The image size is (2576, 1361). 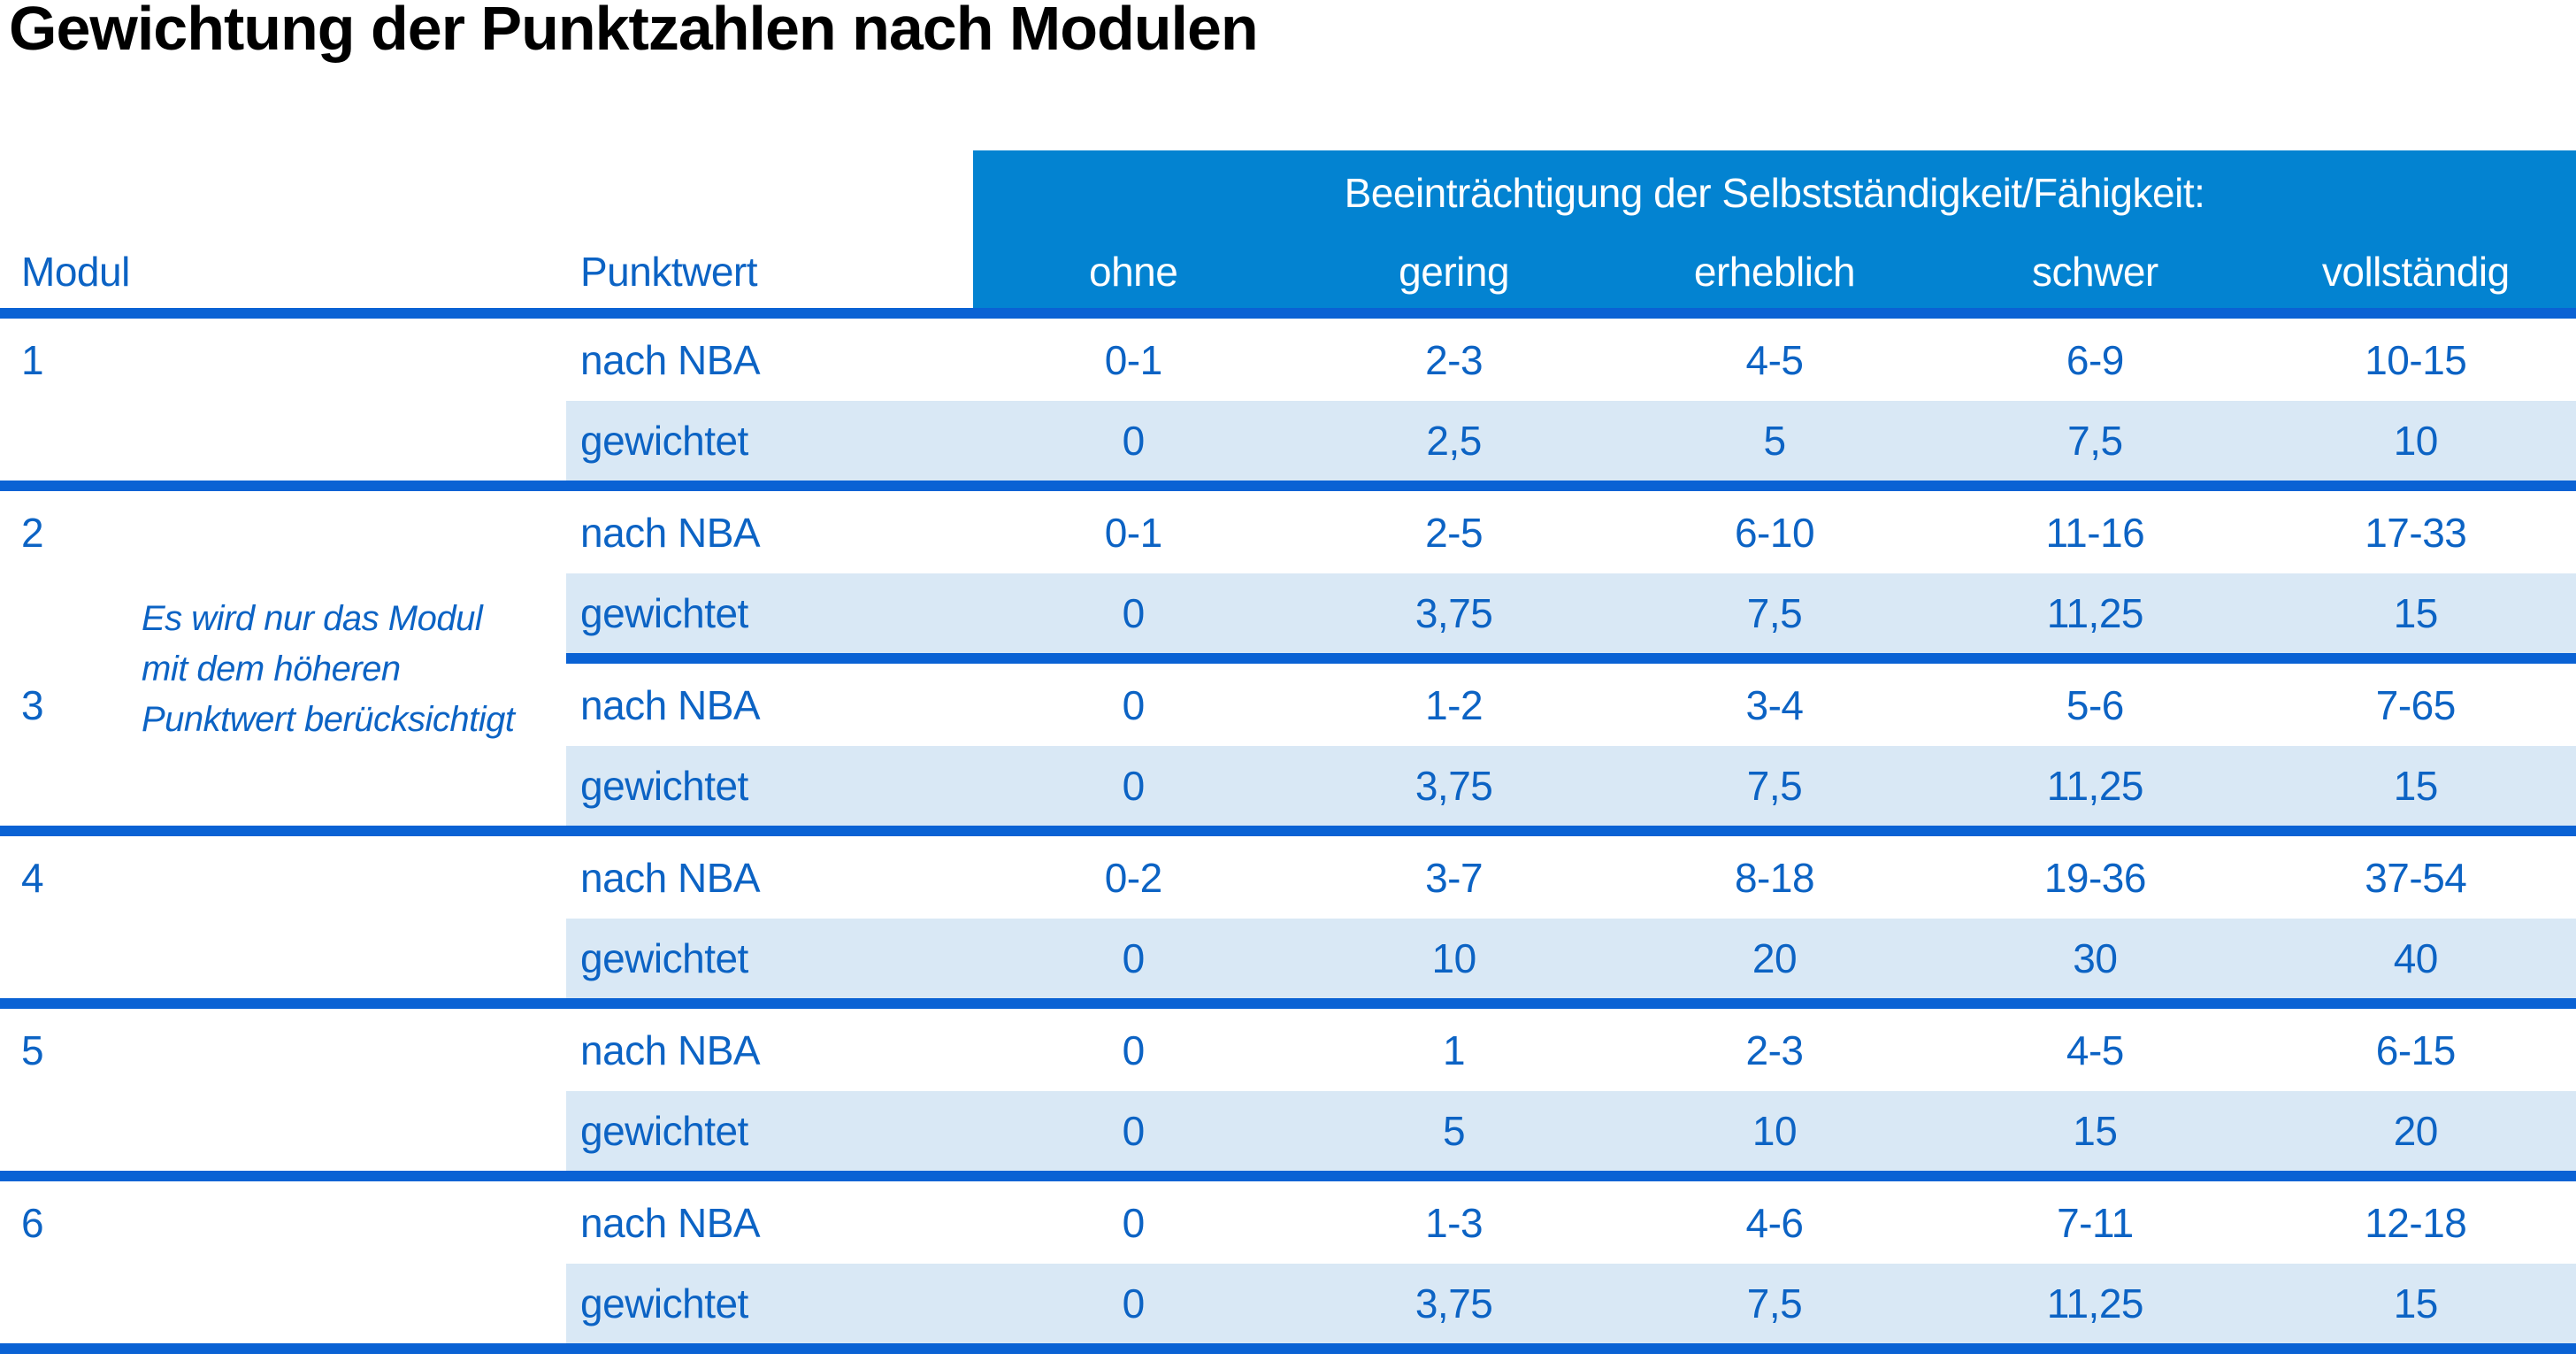 What do you see at coordinates (670, 1050) in the screenshot?
I see `module-5-nba-label: nach NBA` at bounding box center [670, 1050].